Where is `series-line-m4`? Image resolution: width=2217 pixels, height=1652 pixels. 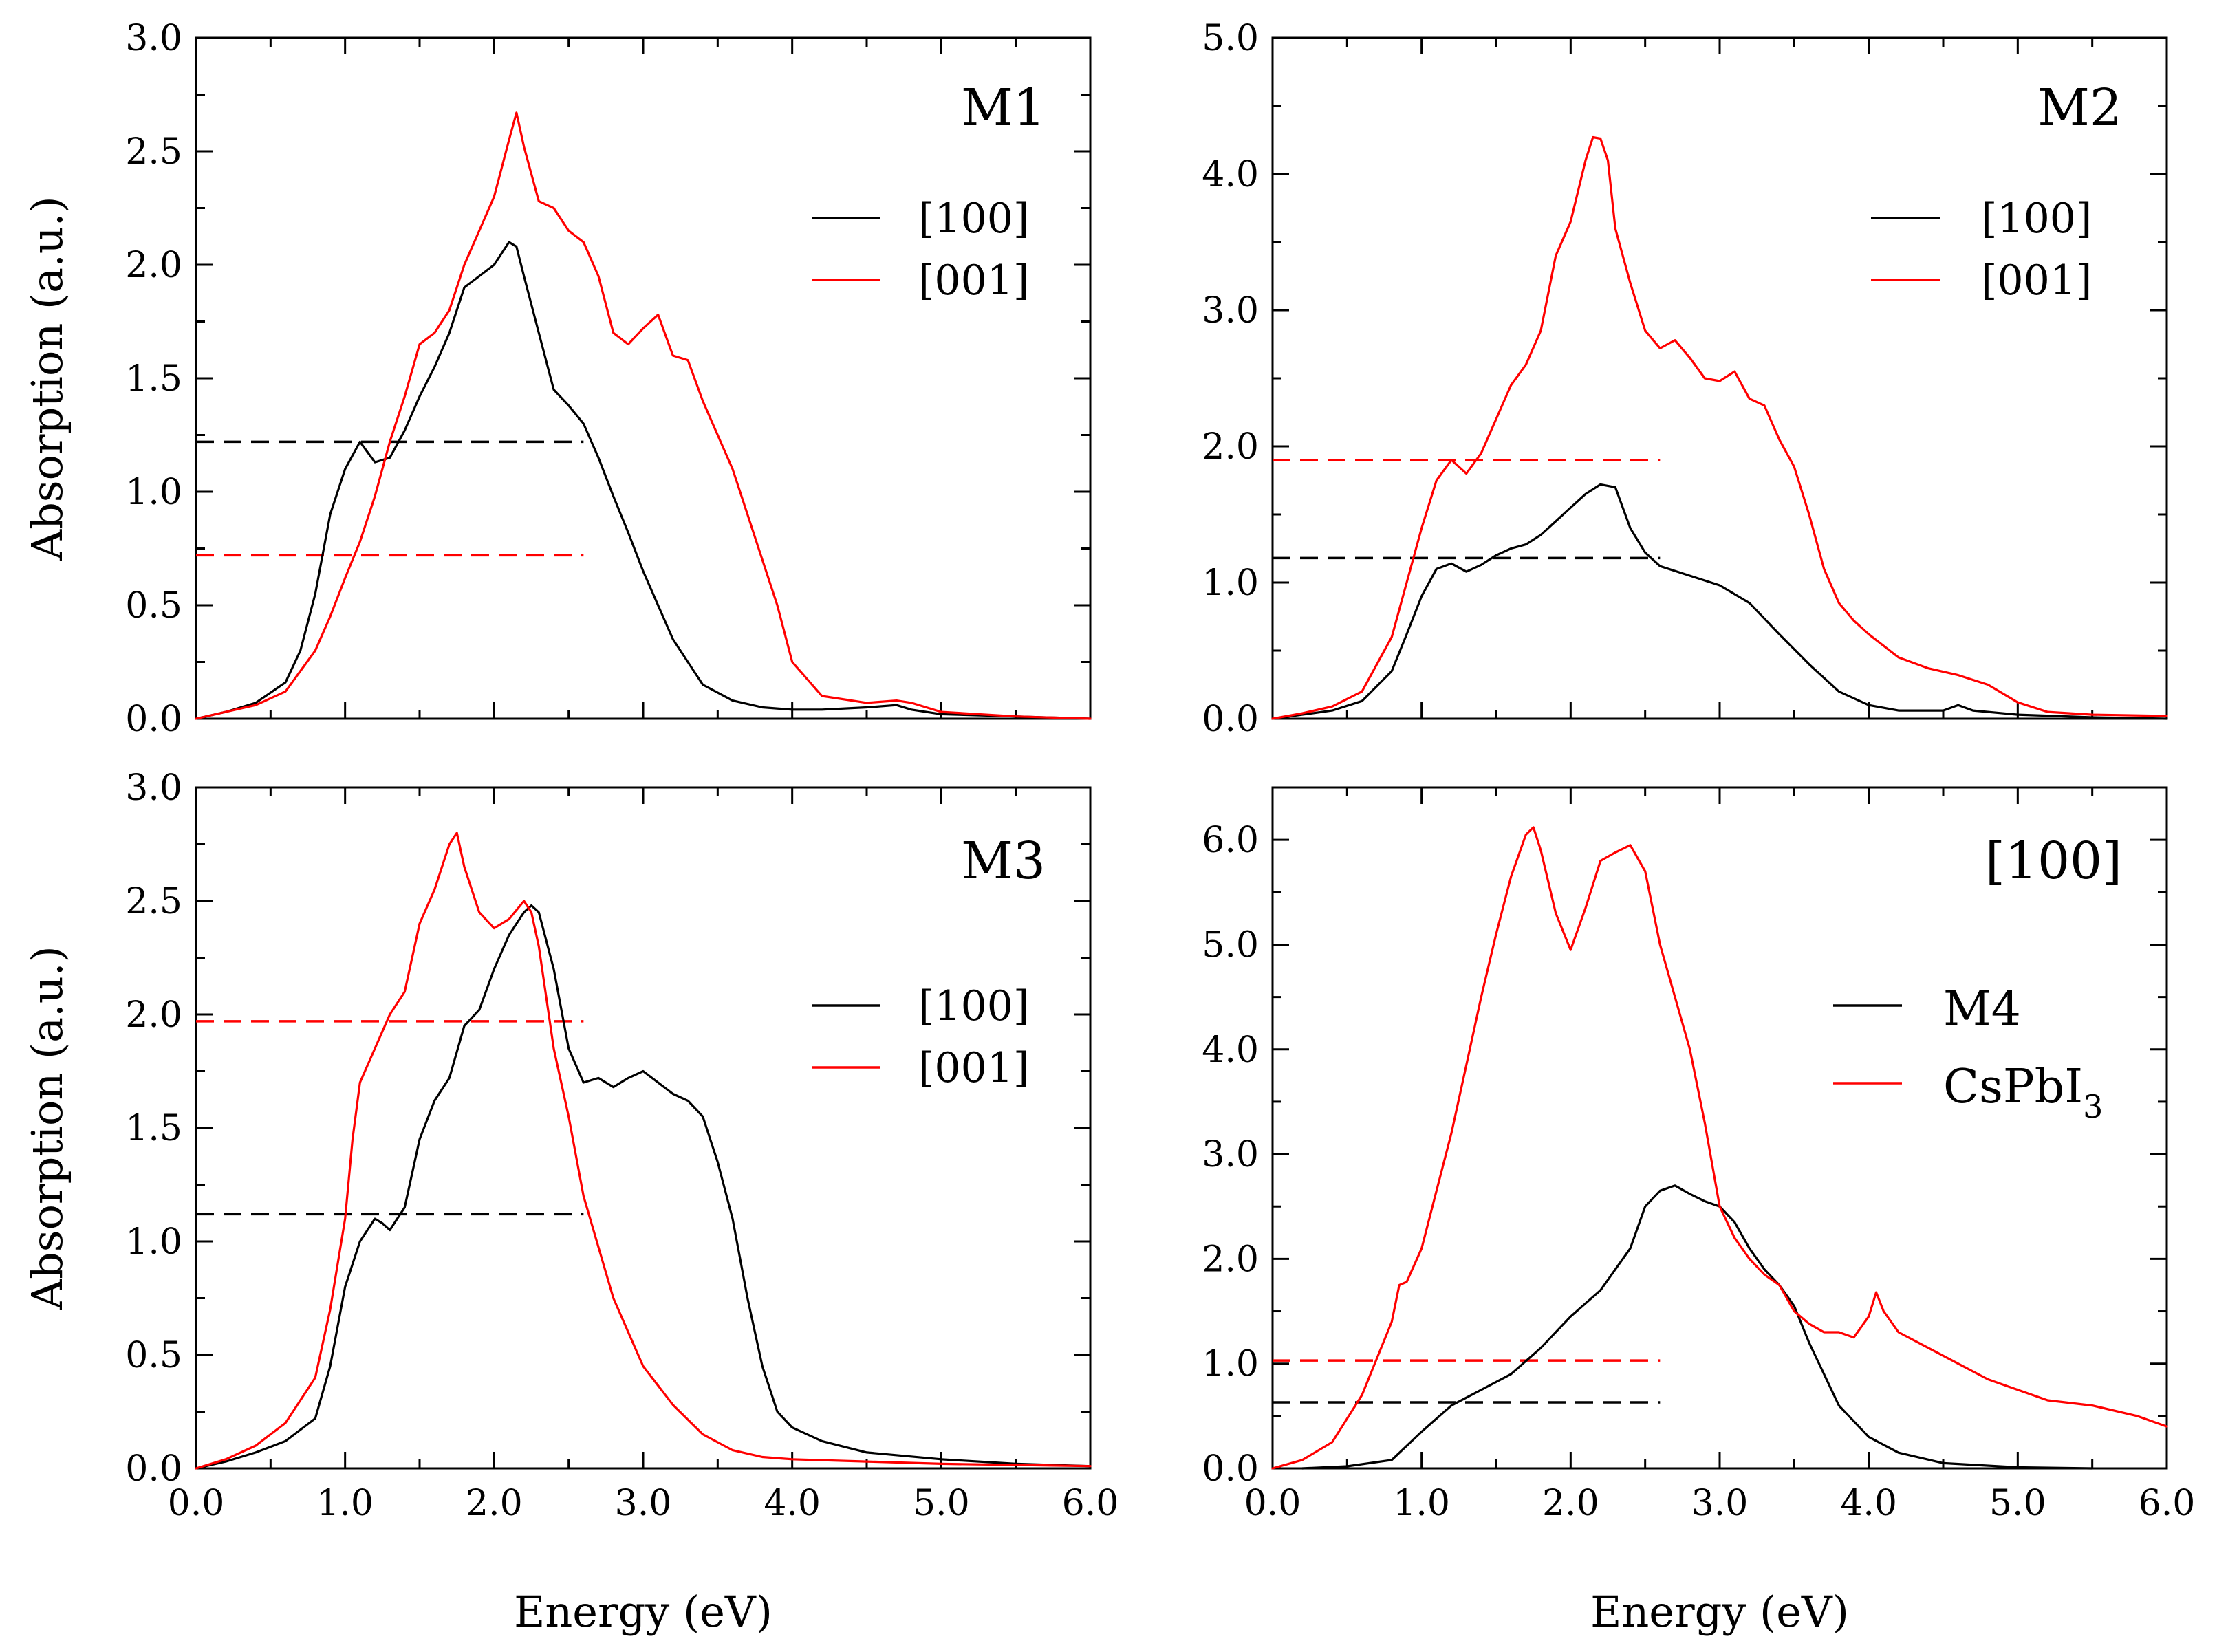 series-line-m4 is located at coordinates (1697, 1327).